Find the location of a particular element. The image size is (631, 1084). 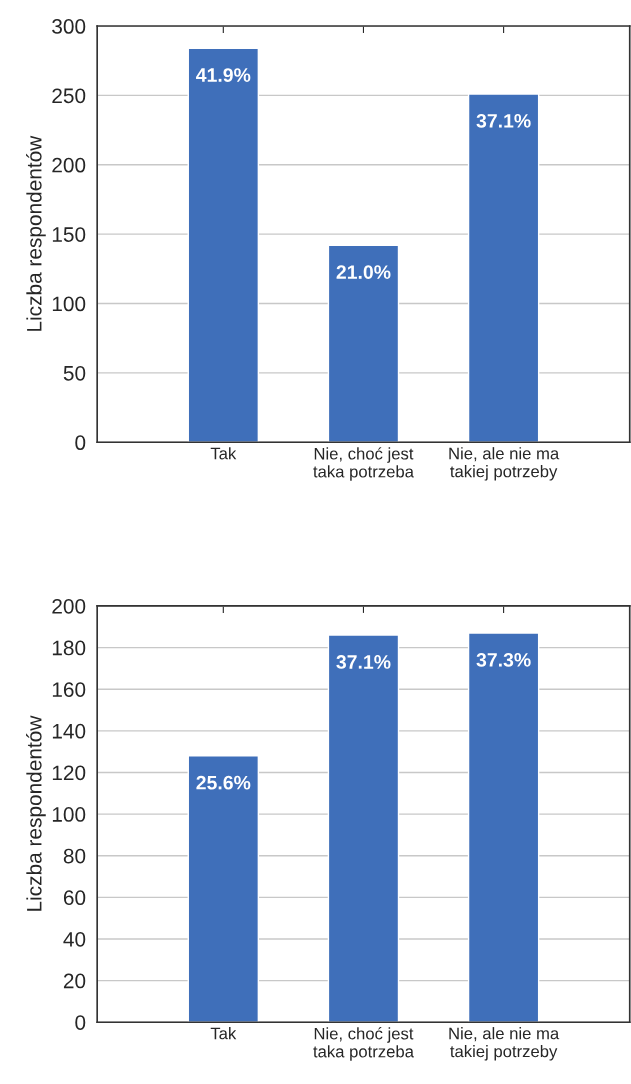

annotation: 21.0% is located at coordinates (363, 272).